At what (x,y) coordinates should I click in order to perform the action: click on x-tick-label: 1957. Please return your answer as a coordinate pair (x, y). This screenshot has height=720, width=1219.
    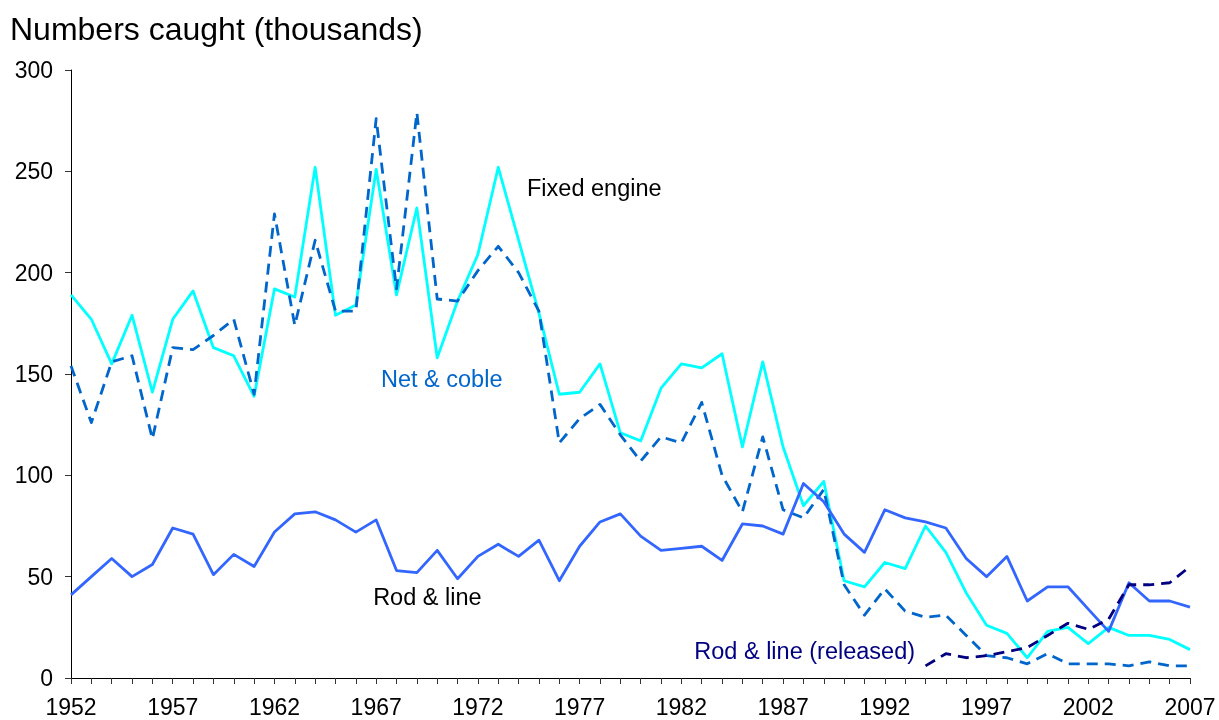
    Looking at the image, I should click on (173, 706).